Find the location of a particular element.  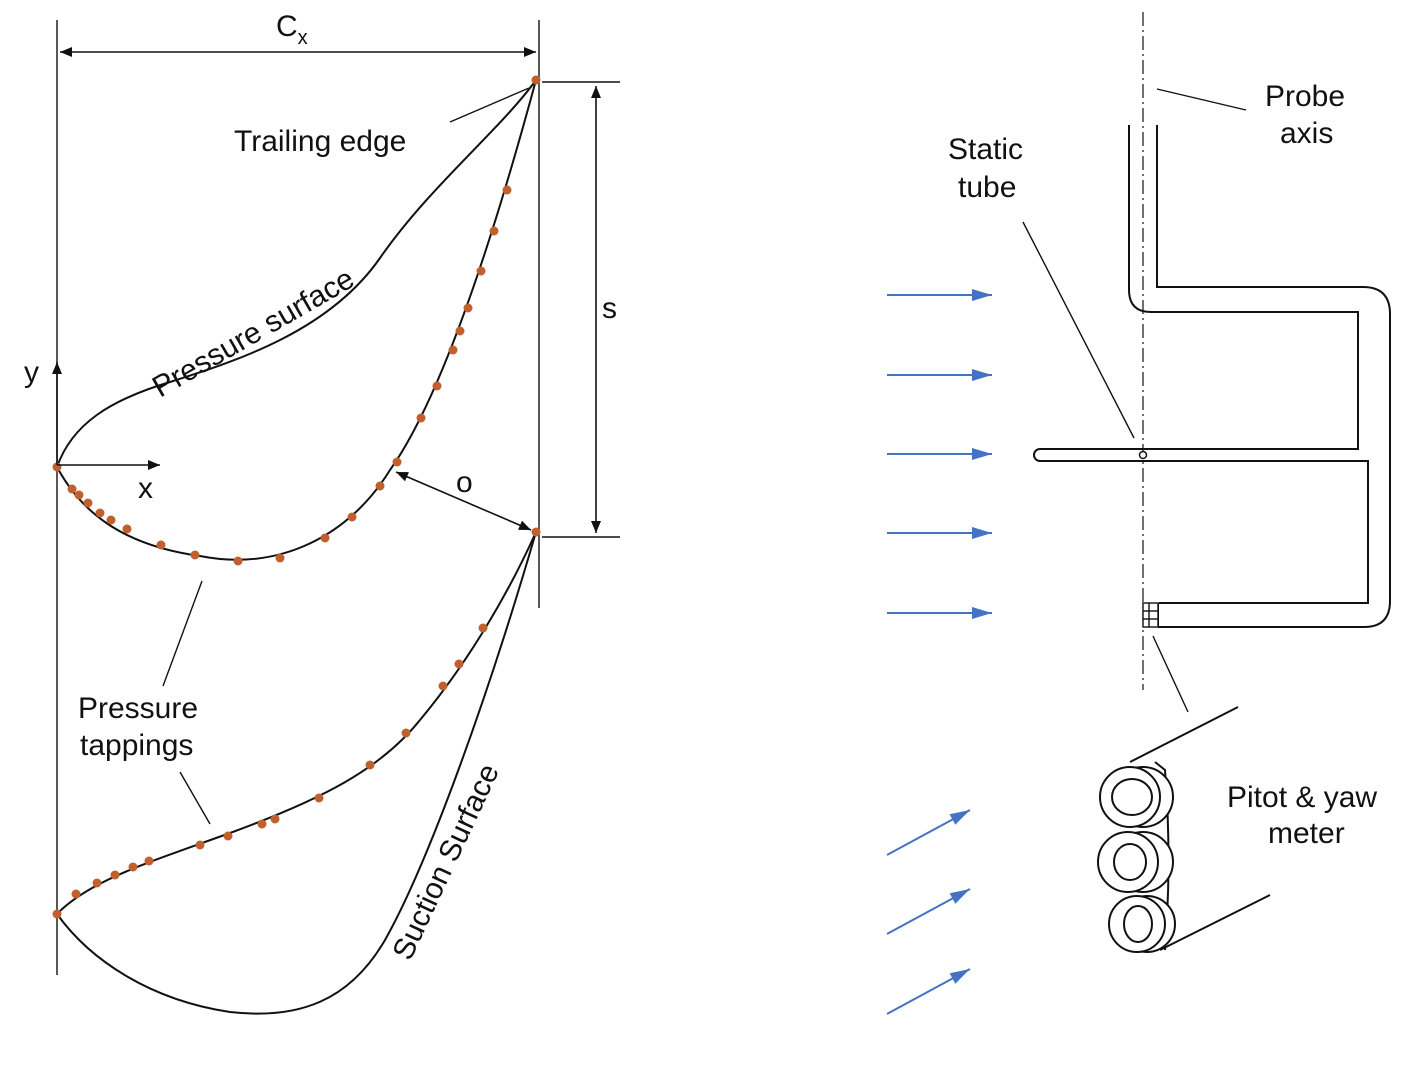

pitot-yaw-label-line1: Pitot & yaw is located at coordinates (1302, 797).